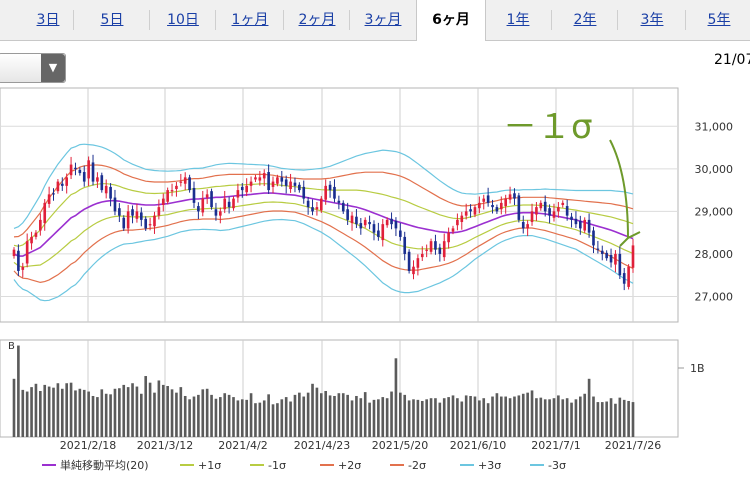 This screenshot has width=750, height=493. Describe the element at coordinates (383, 20) in the screenshot. I see `tab-3-months: 3ヶ月` at that location.